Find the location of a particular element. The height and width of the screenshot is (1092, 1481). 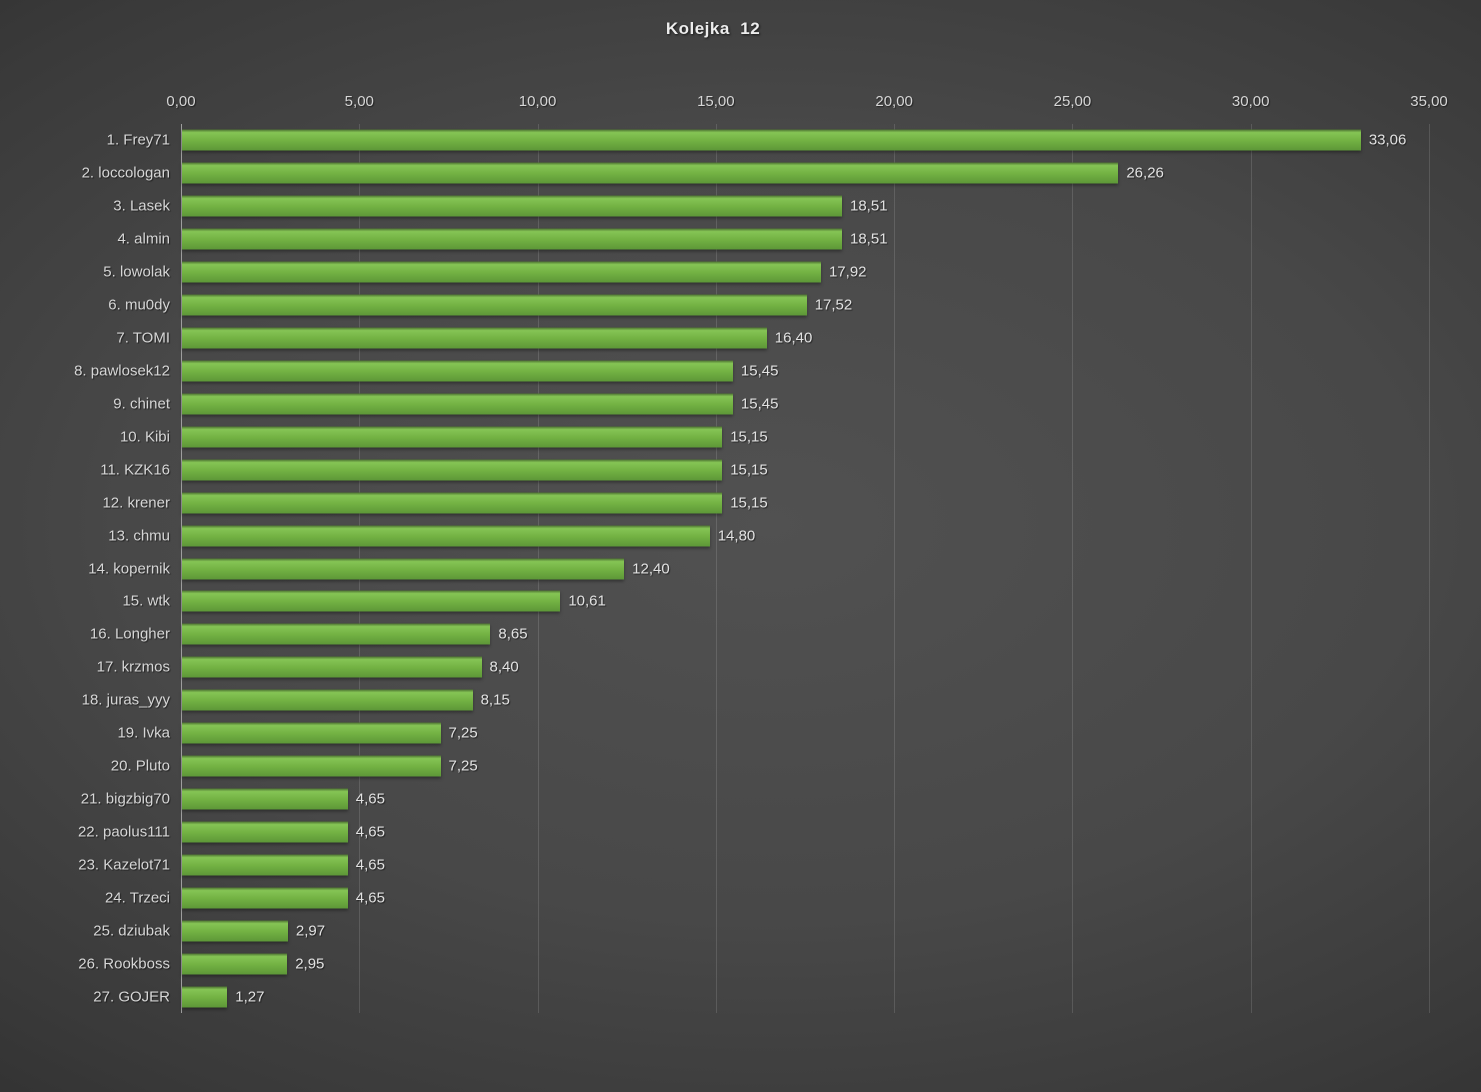

category-label: 12. krener is located at coordinates (136, 503).